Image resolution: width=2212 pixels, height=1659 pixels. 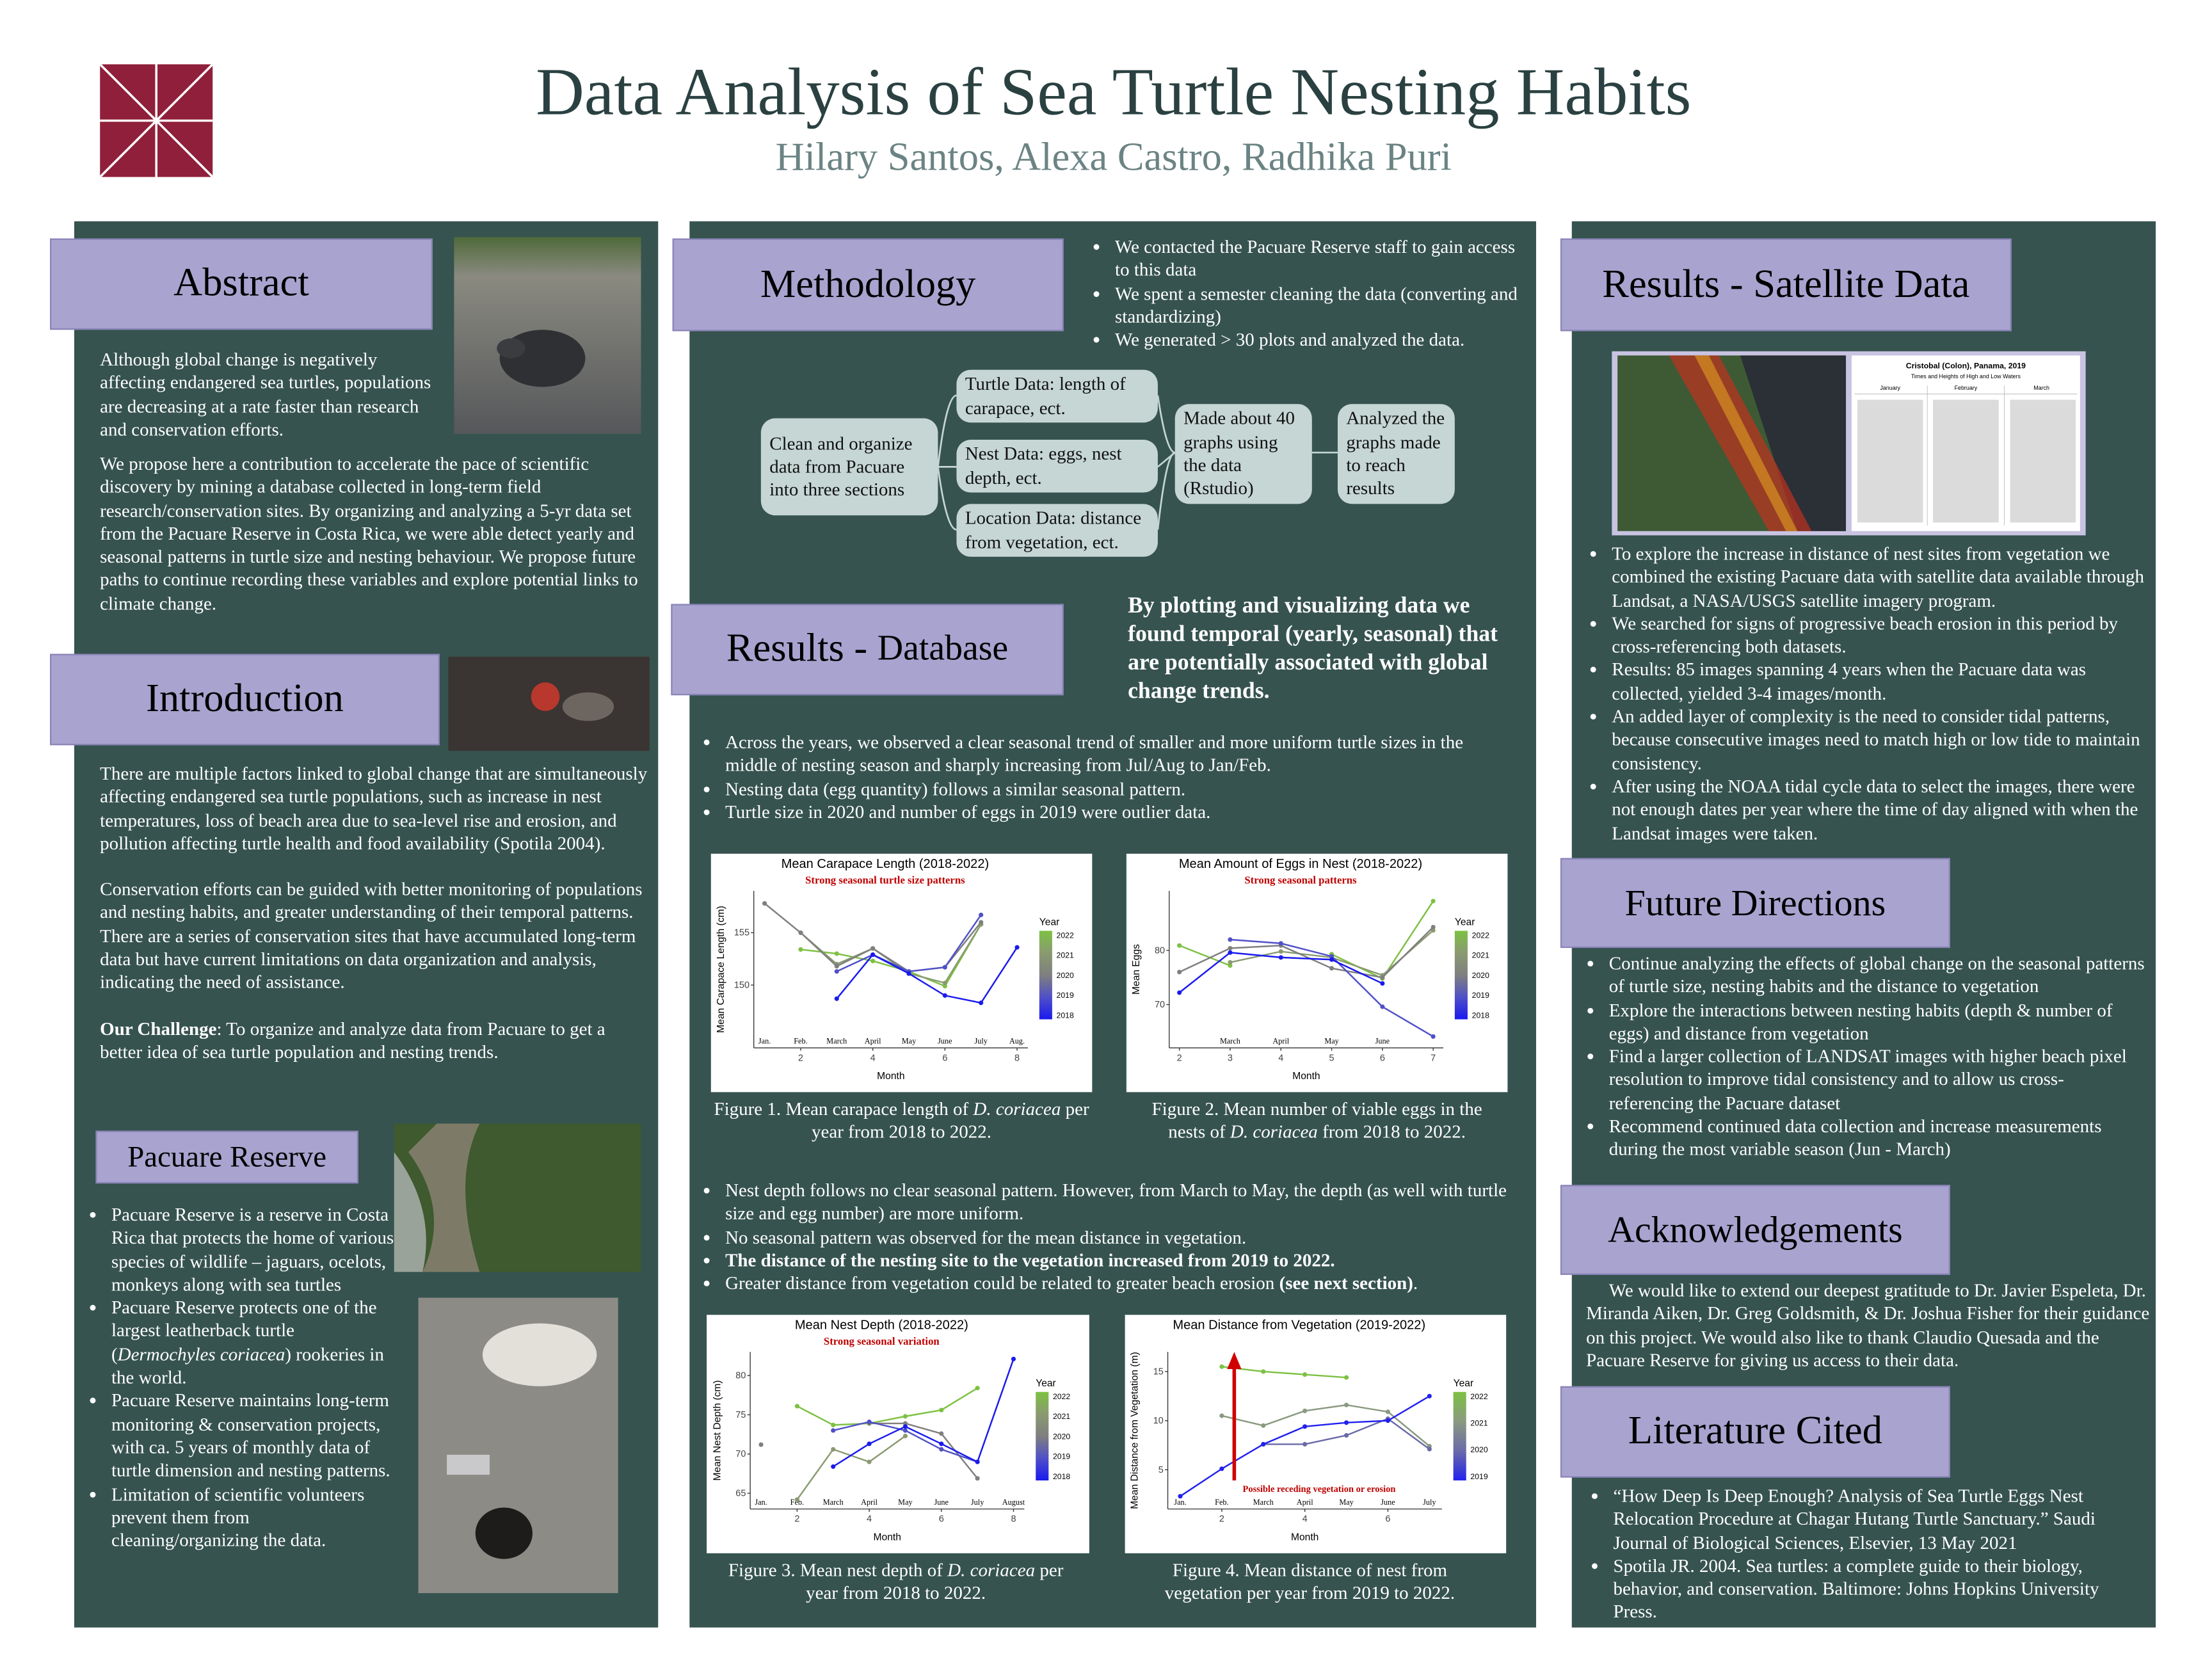 I want to click on section-heading: Literature Cited, so click(x=1755, y=1432).